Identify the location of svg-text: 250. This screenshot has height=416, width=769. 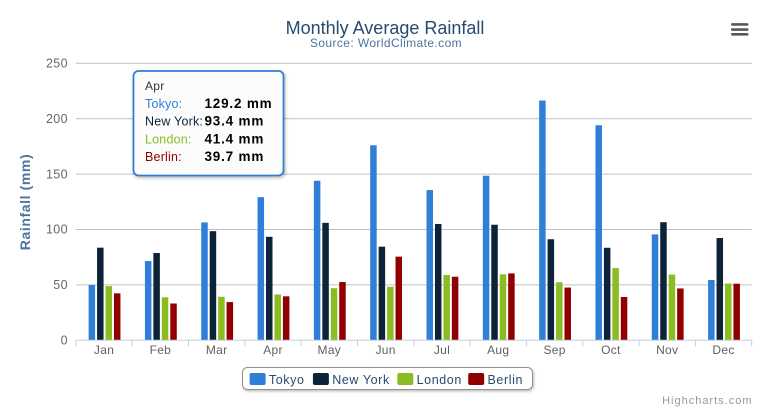
(57, 64).